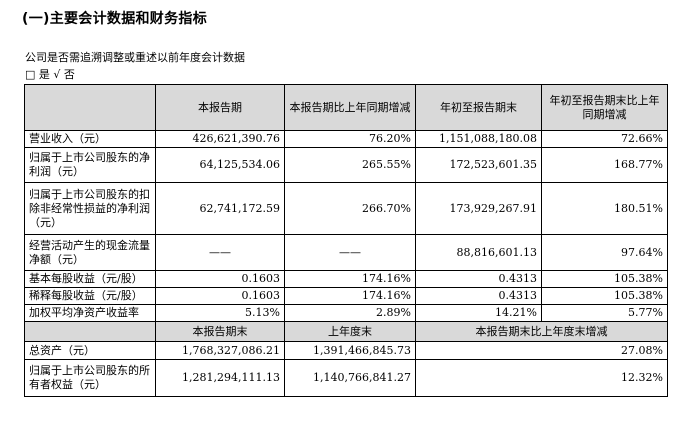 The height and width of the screenshot is (437, 682). What do you see at coordinates (90, 350) in the screenshot?
I see `row-label: 总资产（元）` at bounding box center [90, 350].